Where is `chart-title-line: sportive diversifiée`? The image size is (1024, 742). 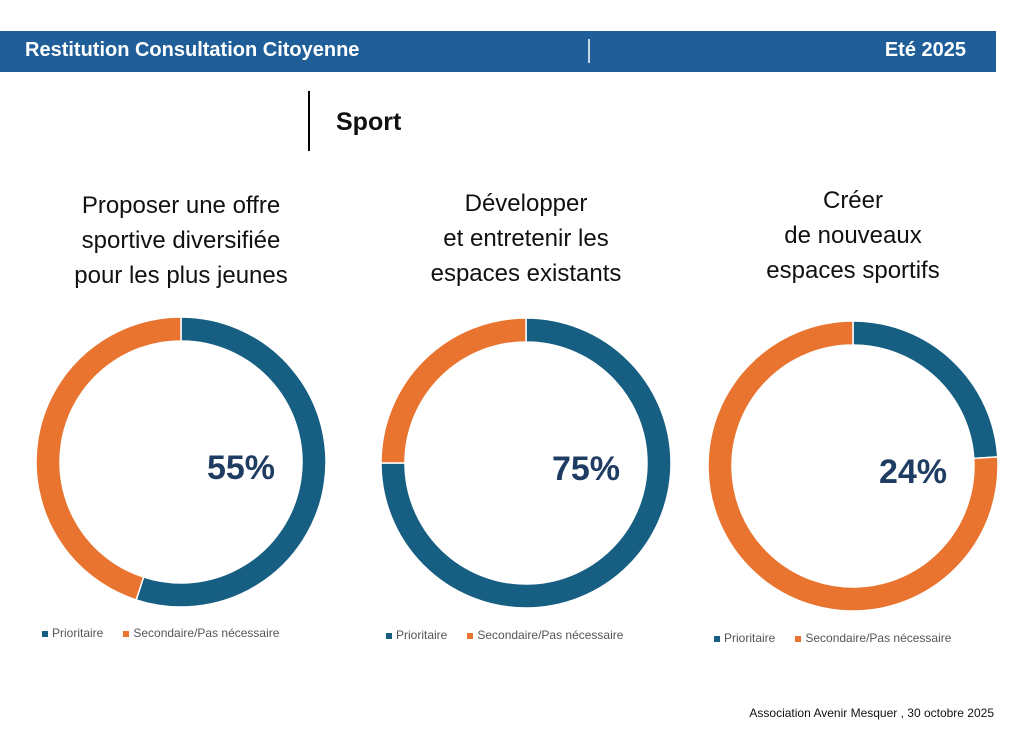 chart-title-line: sportive diversifiée is located at coordinates (181, 240).